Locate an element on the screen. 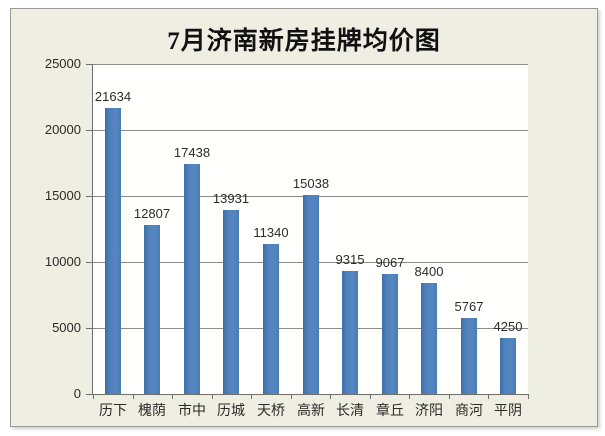 This screenshot has height=436, width=605. bar-高新 is located at coordinates (311, 294).